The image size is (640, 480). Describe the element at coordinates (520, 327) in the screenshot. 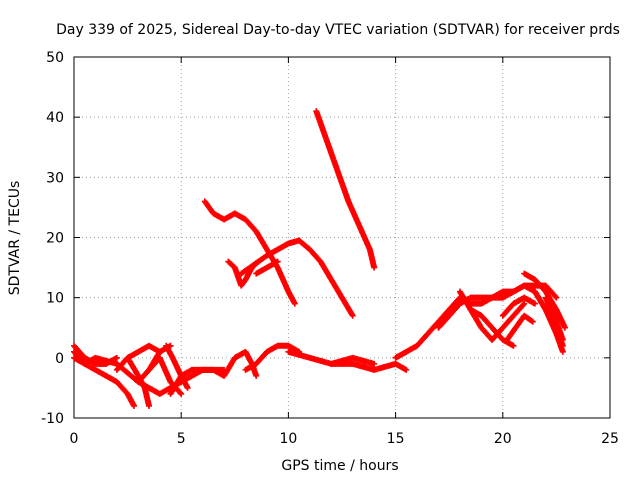

I see `series-arc24` at that location.